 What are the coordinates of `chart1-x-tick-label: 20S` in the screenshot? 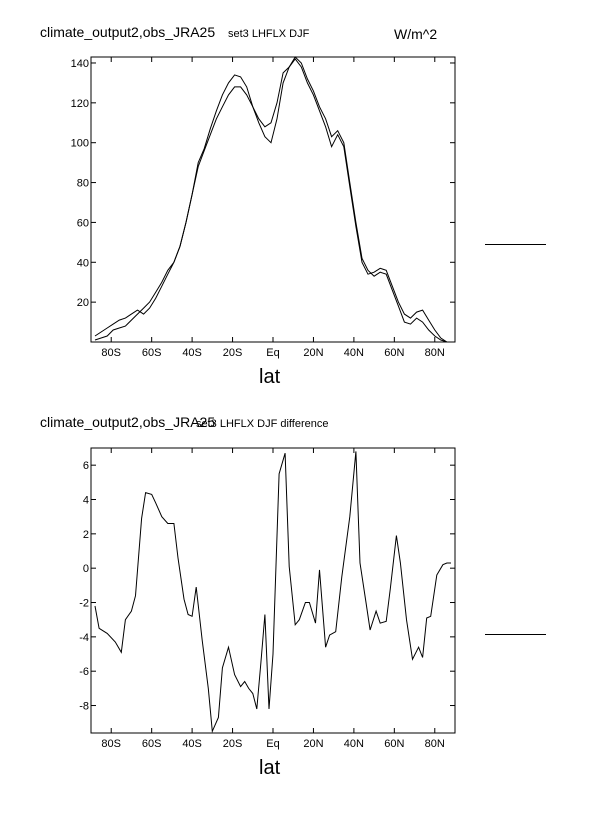 It's located at (233, 353).